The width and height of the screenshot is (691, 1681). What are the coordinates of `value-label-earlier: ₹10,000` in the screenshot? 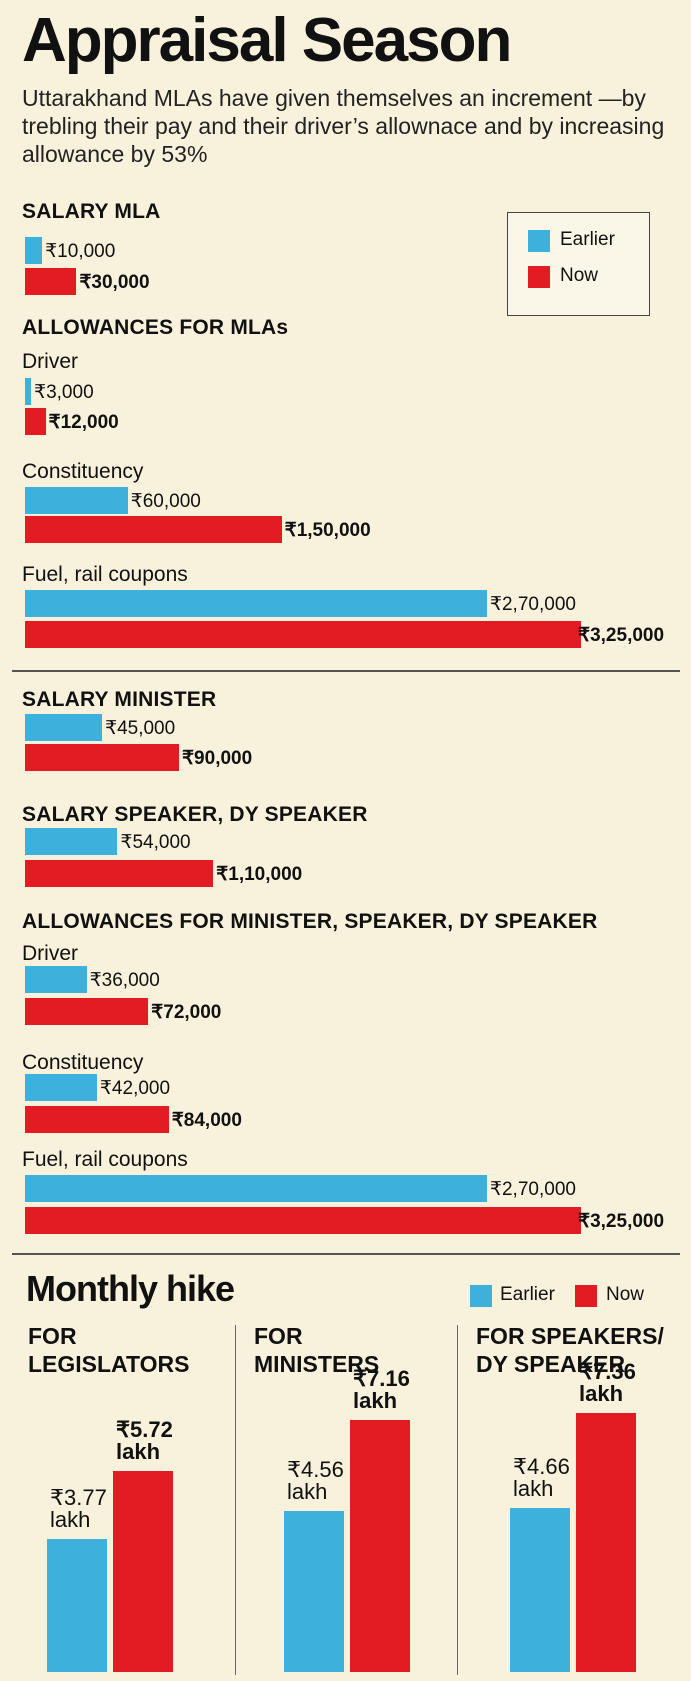 It's located at (80, 251).